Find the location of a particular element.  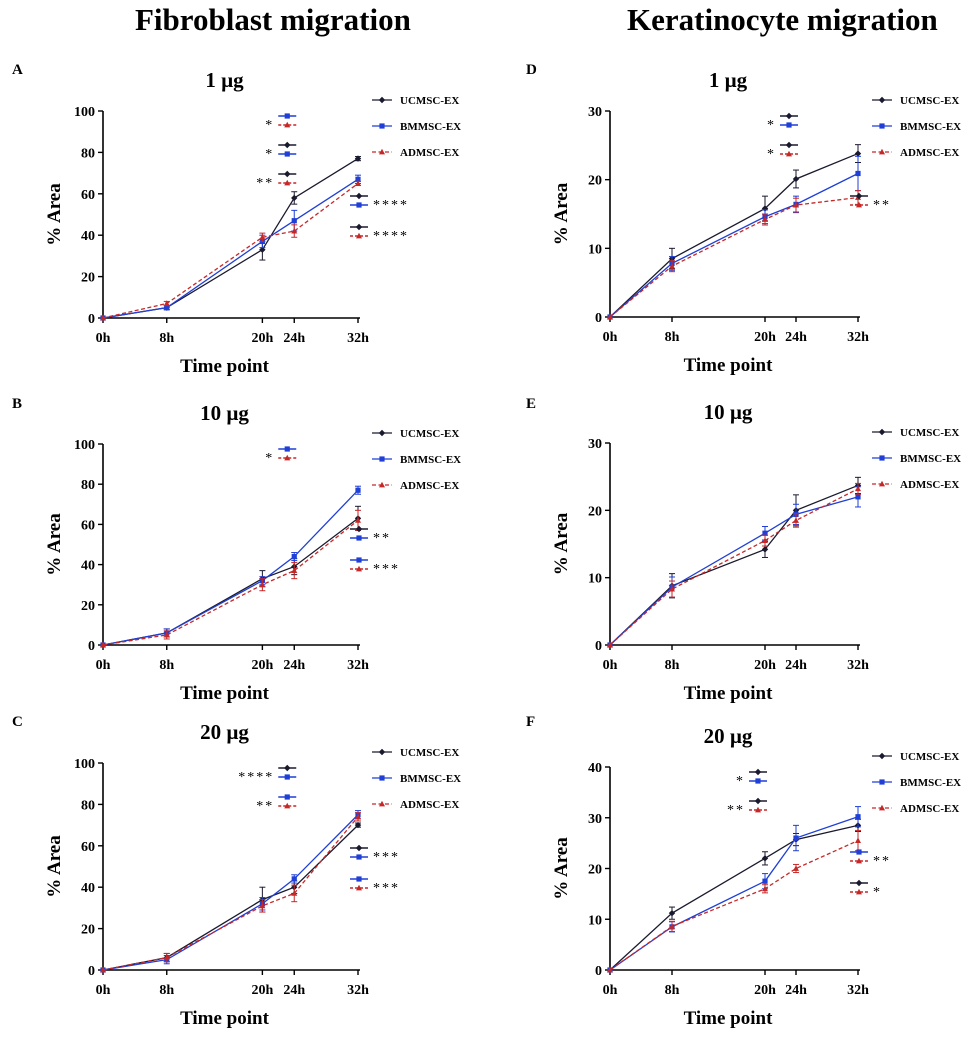

y-tick-label: 40 is located at coordinates (88, 566).